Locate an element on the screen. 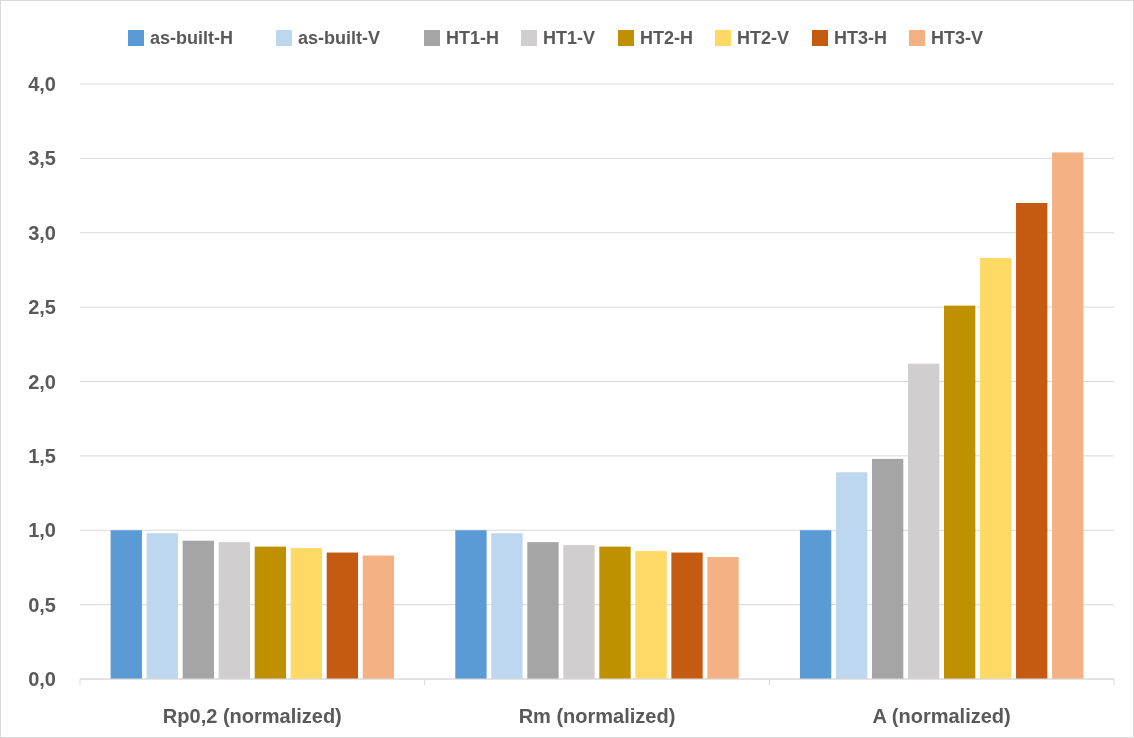 Image resolution: width=1134 pixels, height=738 pixels. legend-label: HT1-H is located at coordinates (472, 38).